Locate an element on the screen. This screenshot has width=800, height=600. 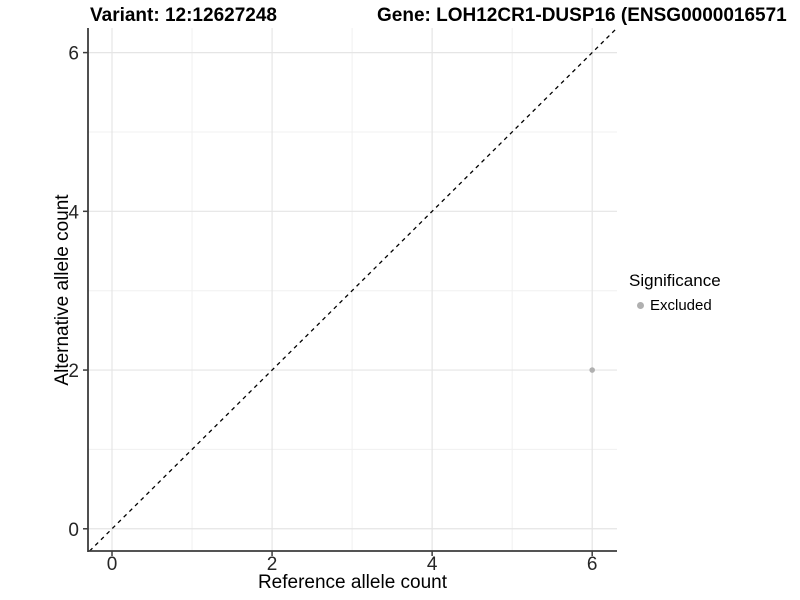
variant-title: Variant: 12:12627248 is located at coordinates (183, 15).